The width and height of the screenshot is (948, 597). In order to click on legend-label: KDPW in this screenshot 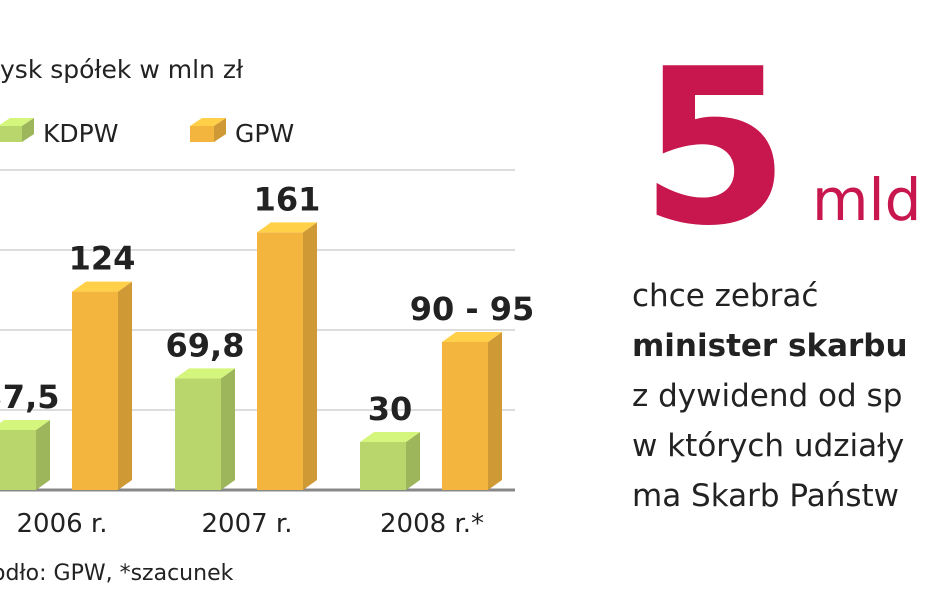, I will do `click(80, 133)`.